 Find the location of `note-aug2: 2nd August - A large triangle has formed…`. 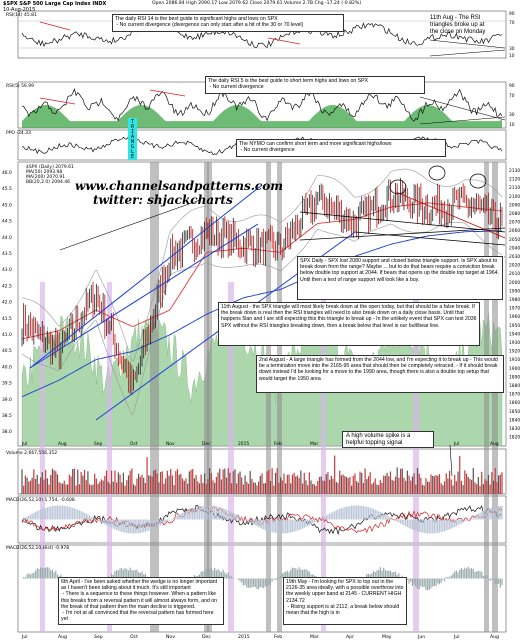

note-aug2: 2nd August - A large triangle has formed… is located at coordinates (380, 374).